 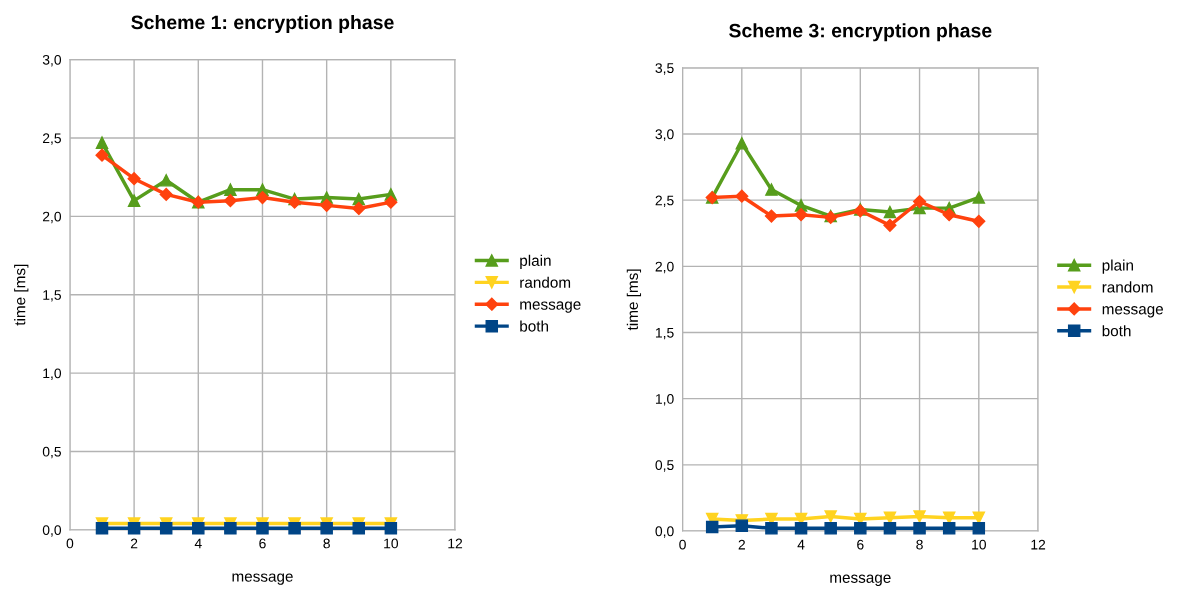 I want to click on y-tick-label: 3,5, so click(x=664, y=69).